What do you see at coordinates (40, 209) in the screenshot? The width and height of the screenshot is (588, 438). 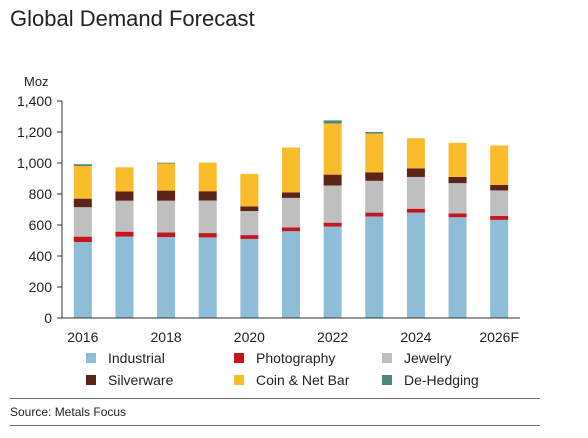 I see `y-axis: 0 200 400 600 800 1,000 1,200 1,400` at bounding box center [40, 209].